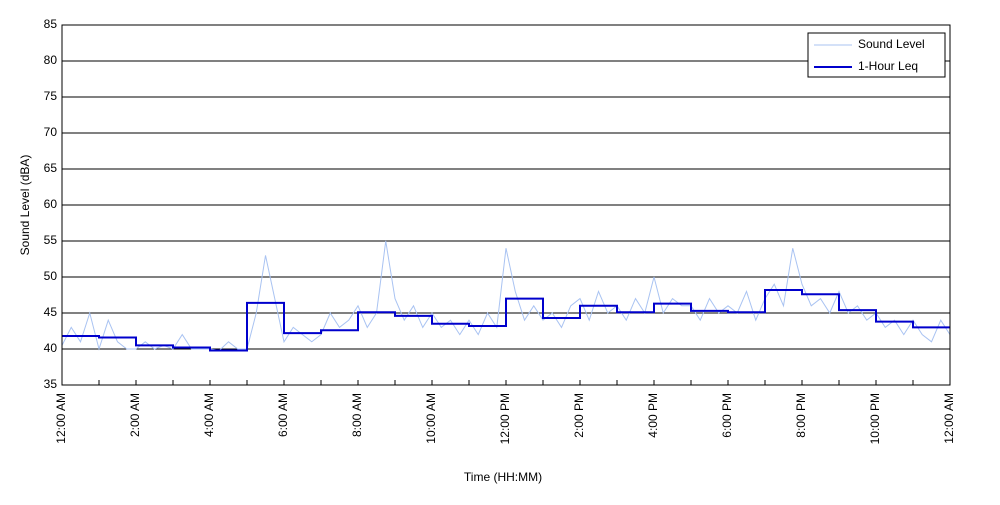  I want to click on y-tick-label: 85, so click(51, 24).